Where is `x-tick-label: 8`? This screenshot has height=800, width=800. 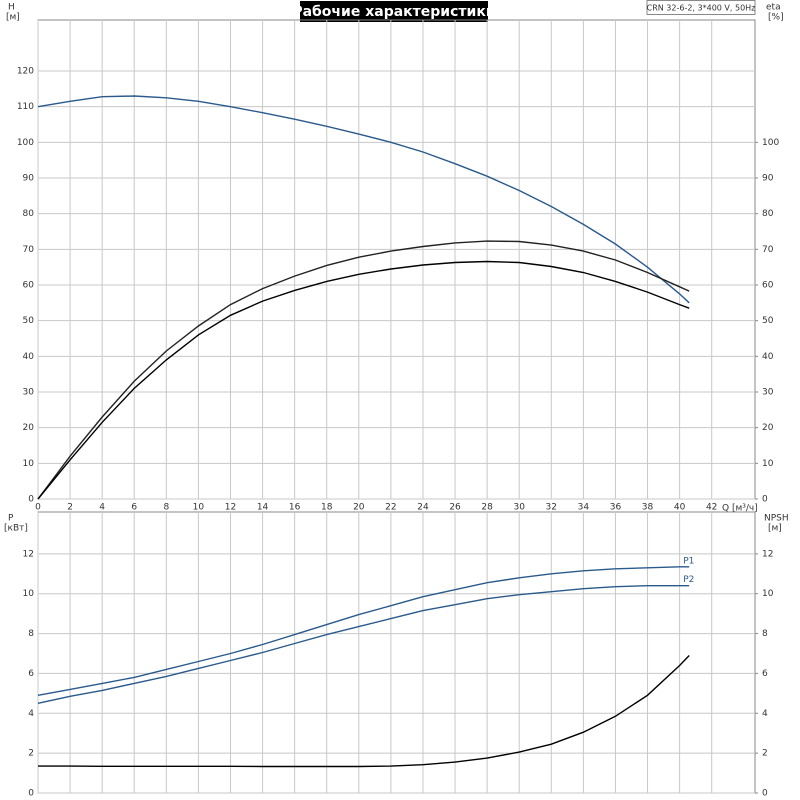 x-tick-label: 8 is located at coordinates (166, 508).